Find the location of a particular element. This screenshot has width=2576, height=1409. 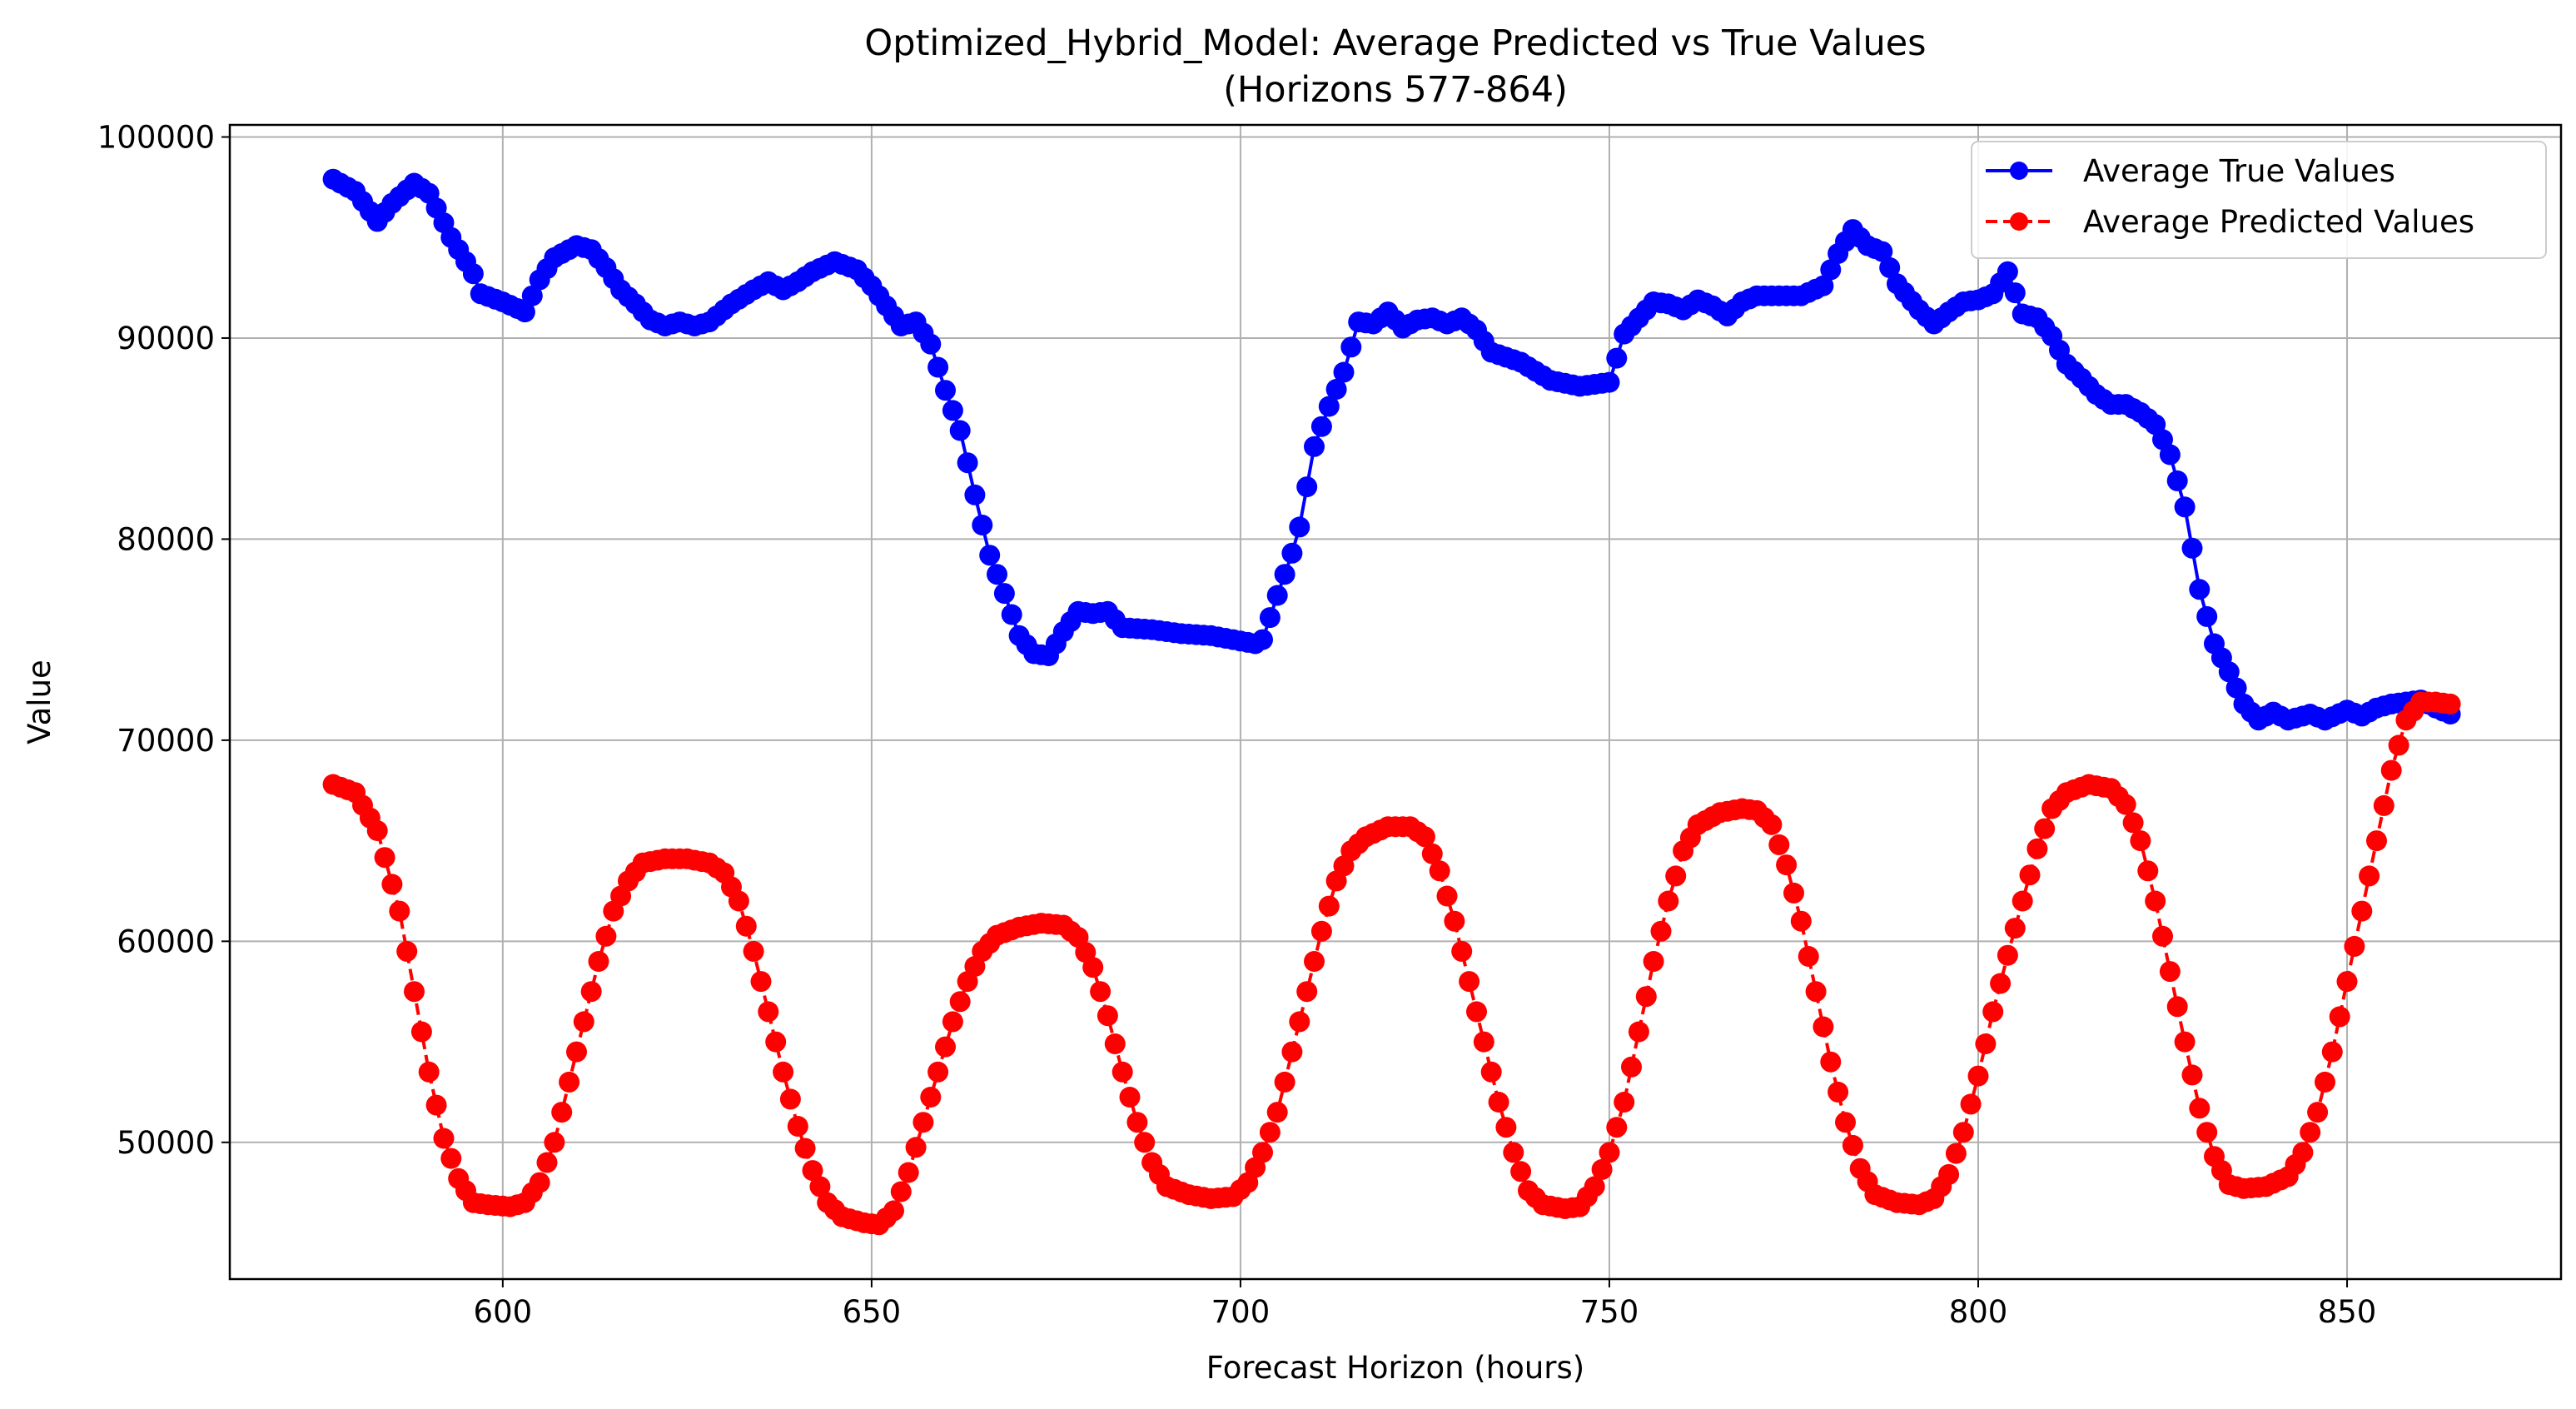

y-tick-label: 70000 is located at coordinates (166, 741).